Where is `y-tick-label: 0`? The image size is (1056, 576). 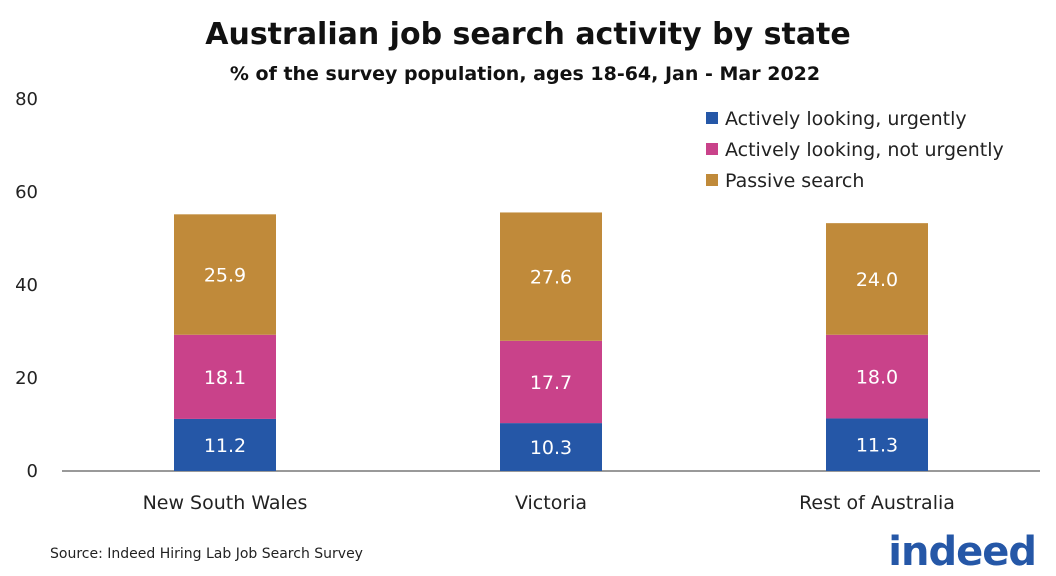 y-tick-label: 0 is located at coordinates (32, 471).